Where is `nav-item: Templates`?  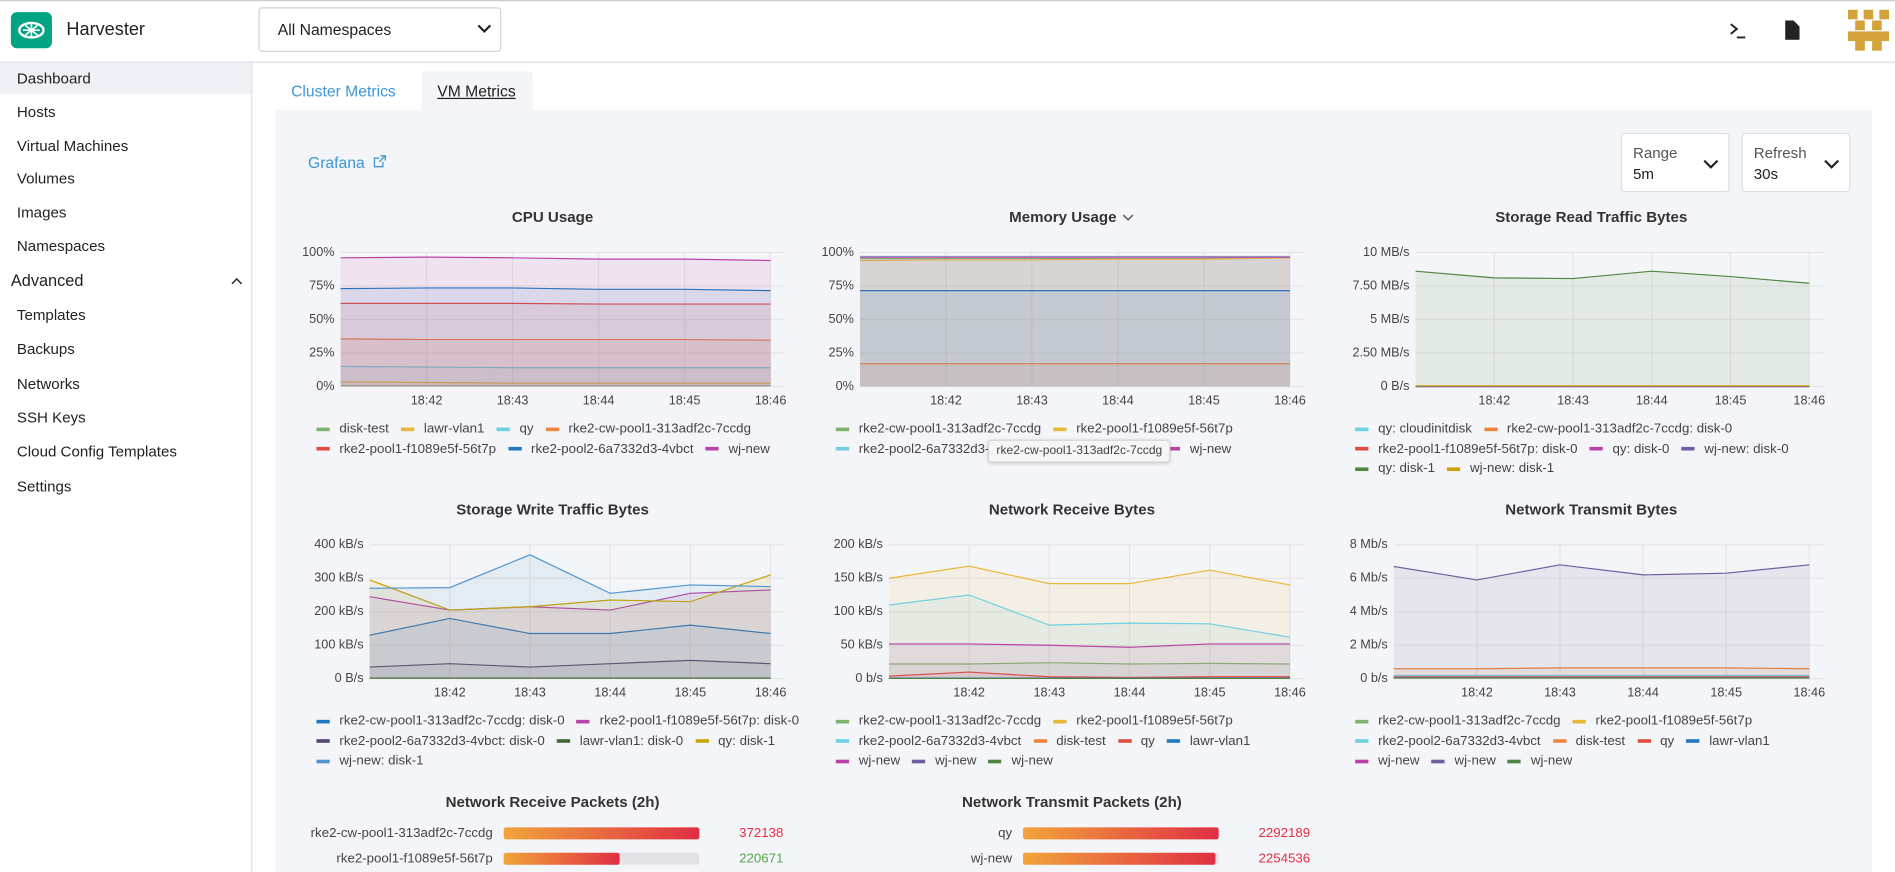
nav-item: Templates is located at coordinates (51, 315).